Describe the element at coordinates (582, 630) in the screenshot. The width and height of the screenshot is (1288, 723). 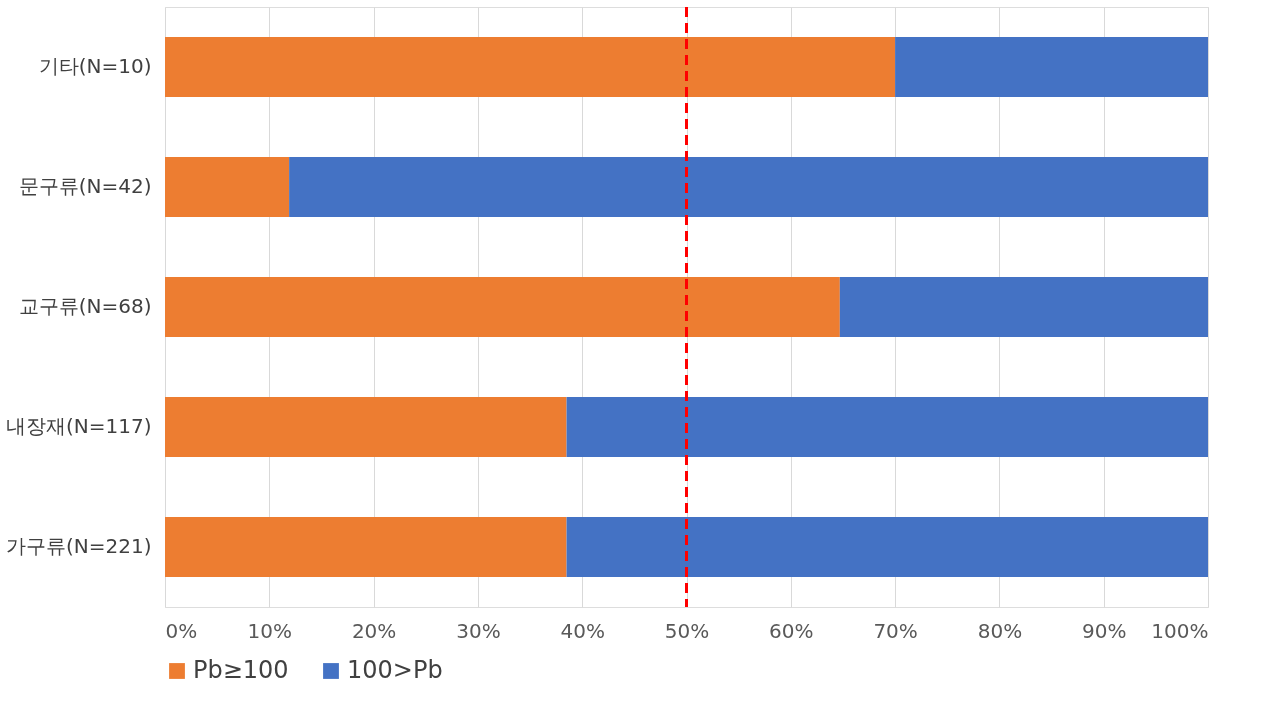
I see `x-tick-label: 40%` at that location.